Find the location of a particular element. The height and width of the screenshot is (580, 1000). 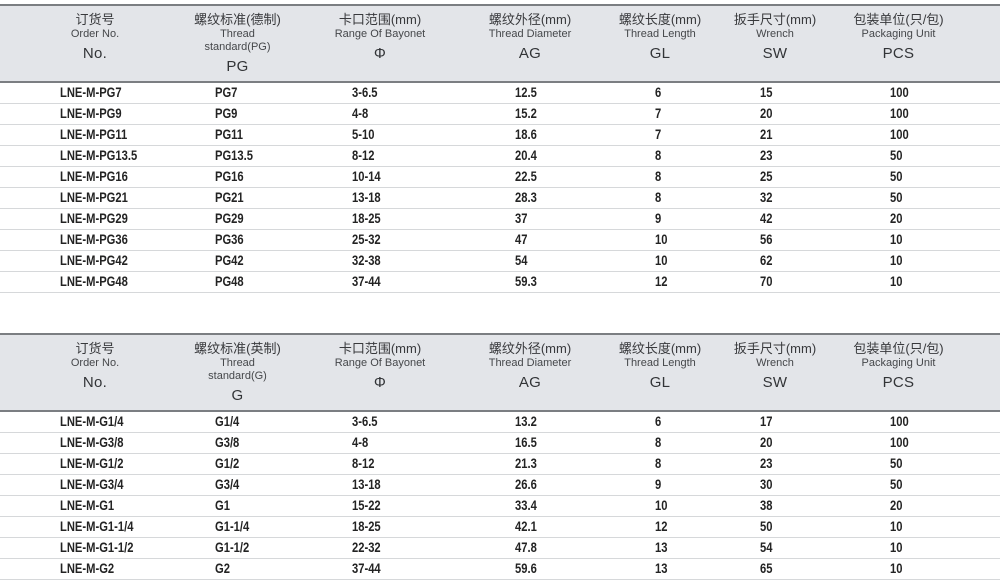

cell-value: 38 is located at coordinates (766, 505).